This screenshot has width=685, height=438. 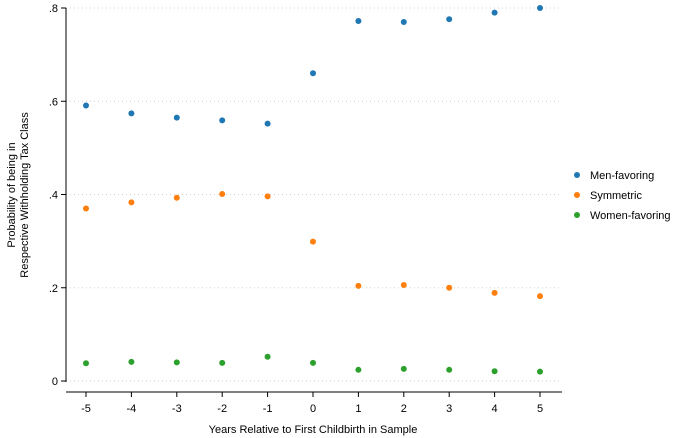 What do you see at coordinates (25, 195) in the screenshot?
I see `y-axis-title-line-2: Respective Withholding Tax Class` at bounding box center [25, 195].